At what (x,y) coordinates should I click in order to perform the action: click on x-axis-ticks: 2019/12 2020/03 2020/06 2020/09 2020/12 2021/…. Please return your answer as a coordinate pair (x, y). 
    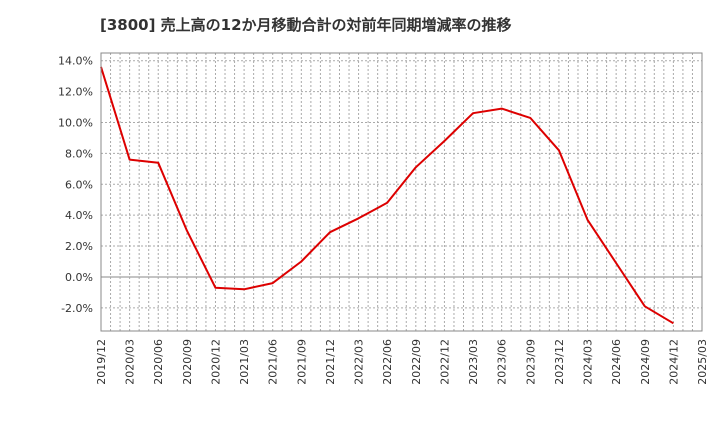
    Looking at the image, I should click on (402, 362).